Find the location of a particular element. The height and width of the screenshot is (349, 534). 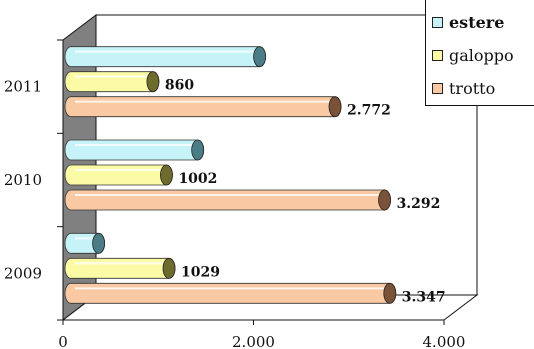

legend-item-estere: estere is located at coordinates (483, 22).